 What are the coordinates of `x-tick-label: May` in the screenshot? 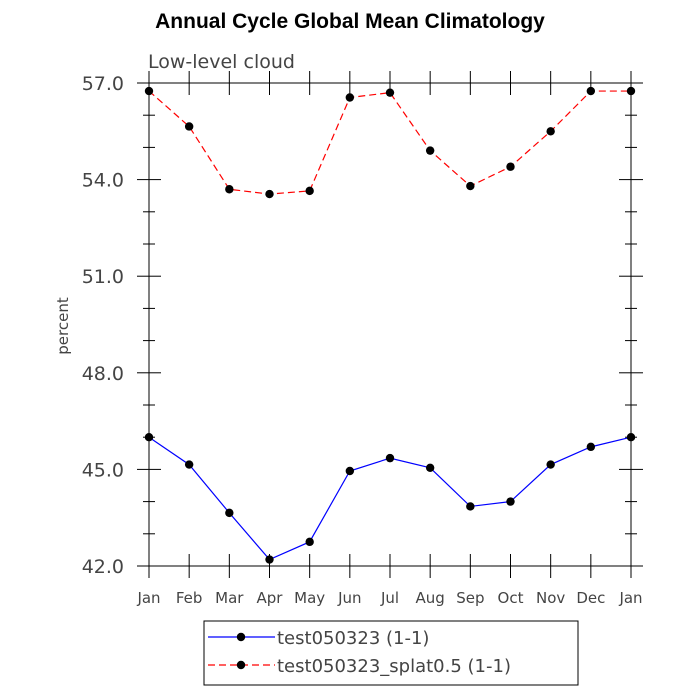 It's located at (309, 598).